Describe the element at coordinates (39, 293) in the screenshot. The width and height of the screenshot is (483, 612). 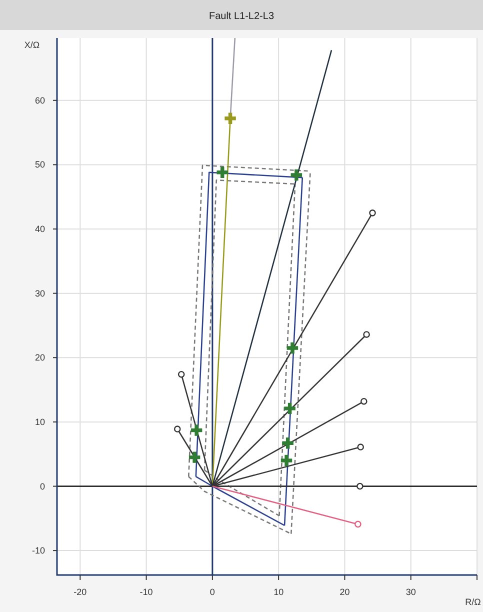
I see `y-tick-label: 30` at that location.